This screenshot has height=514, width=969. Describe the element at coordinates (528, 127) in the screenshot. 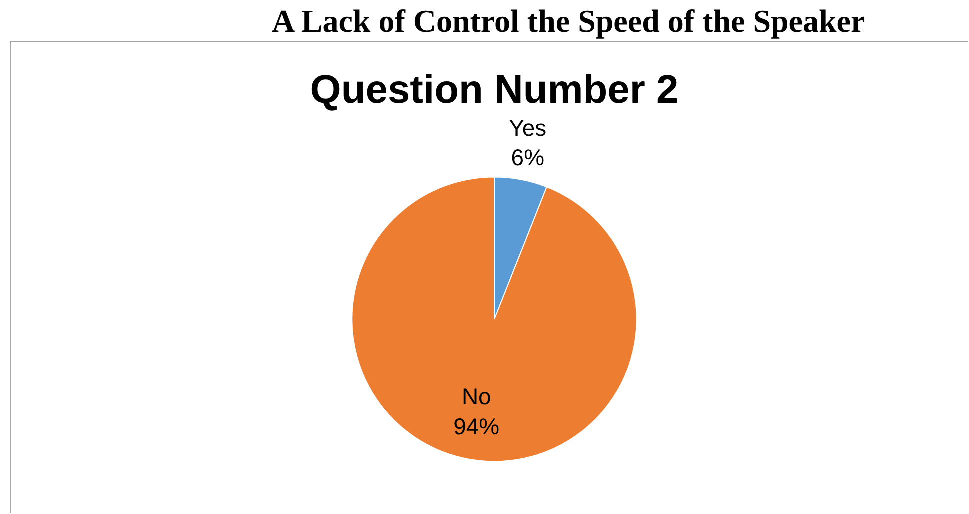

I see `slice-label: Yes` at that location.